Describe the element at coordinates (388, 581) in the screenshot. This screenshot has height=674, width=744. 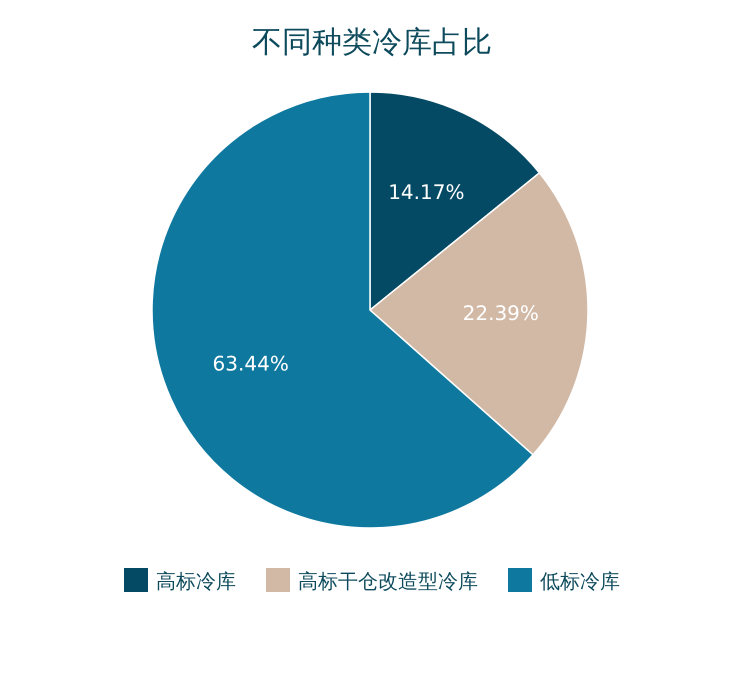
I see `legend-label: 高标干仓改造型冷库` at that location.